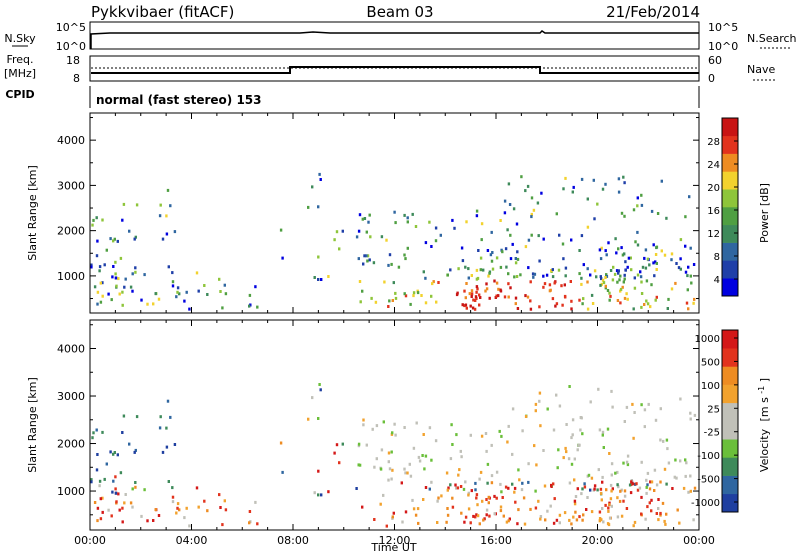 Image resolution: width=800 pixels, height=554 pixels. Describe the element at coordinates (352, 97) in the screenshot. I see `cpid-panel: CPID normal (fast stereo) 153` at that location.